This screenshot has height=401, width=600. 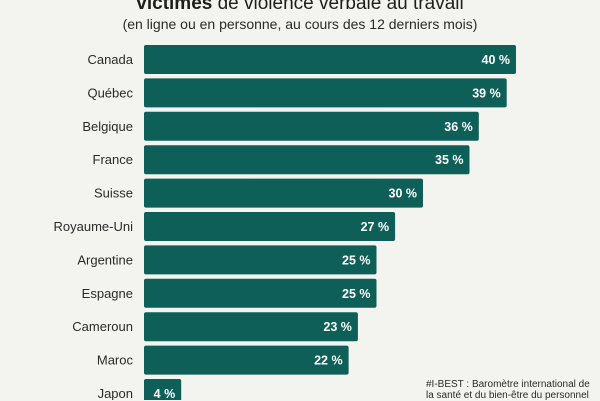 I want to click on bar-cameroun, so click(x=251, y=327).